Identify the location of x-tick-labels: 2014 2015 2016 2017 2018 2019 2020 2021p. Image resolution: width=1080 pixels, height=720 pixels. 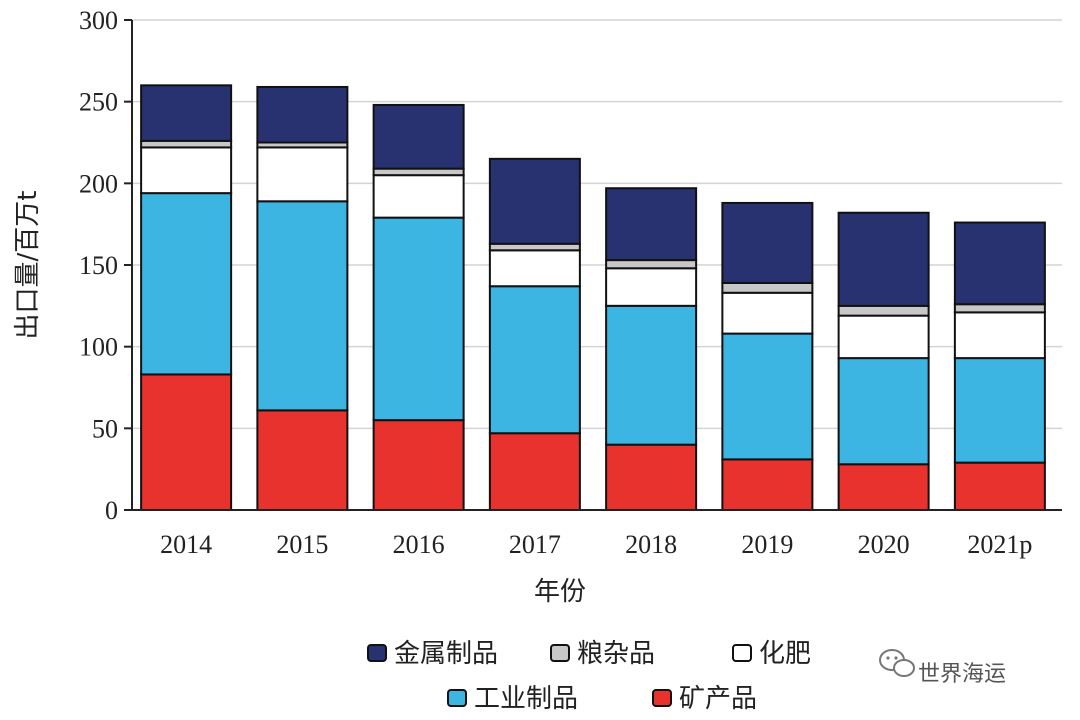
(596, 544).